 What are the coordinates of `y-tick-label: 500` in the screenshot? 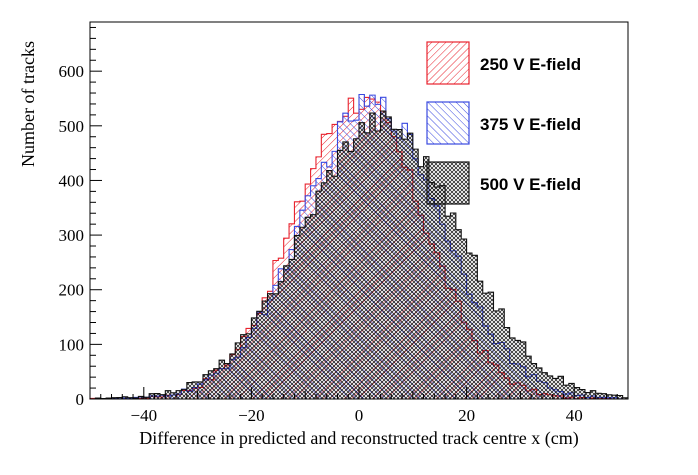 It's located at (72, 126).